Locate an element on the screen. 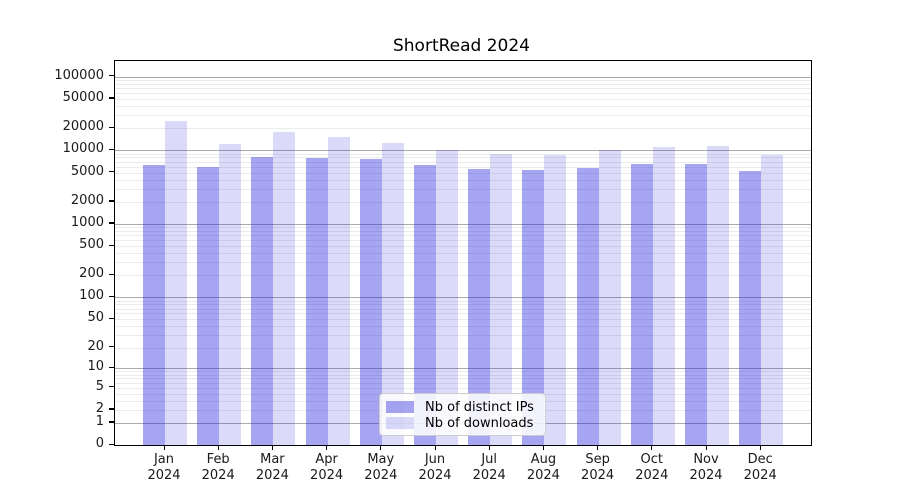 The height and width of the screenshot is (500, 900). bar-downloads-nov is located at coordinates (718, 295).